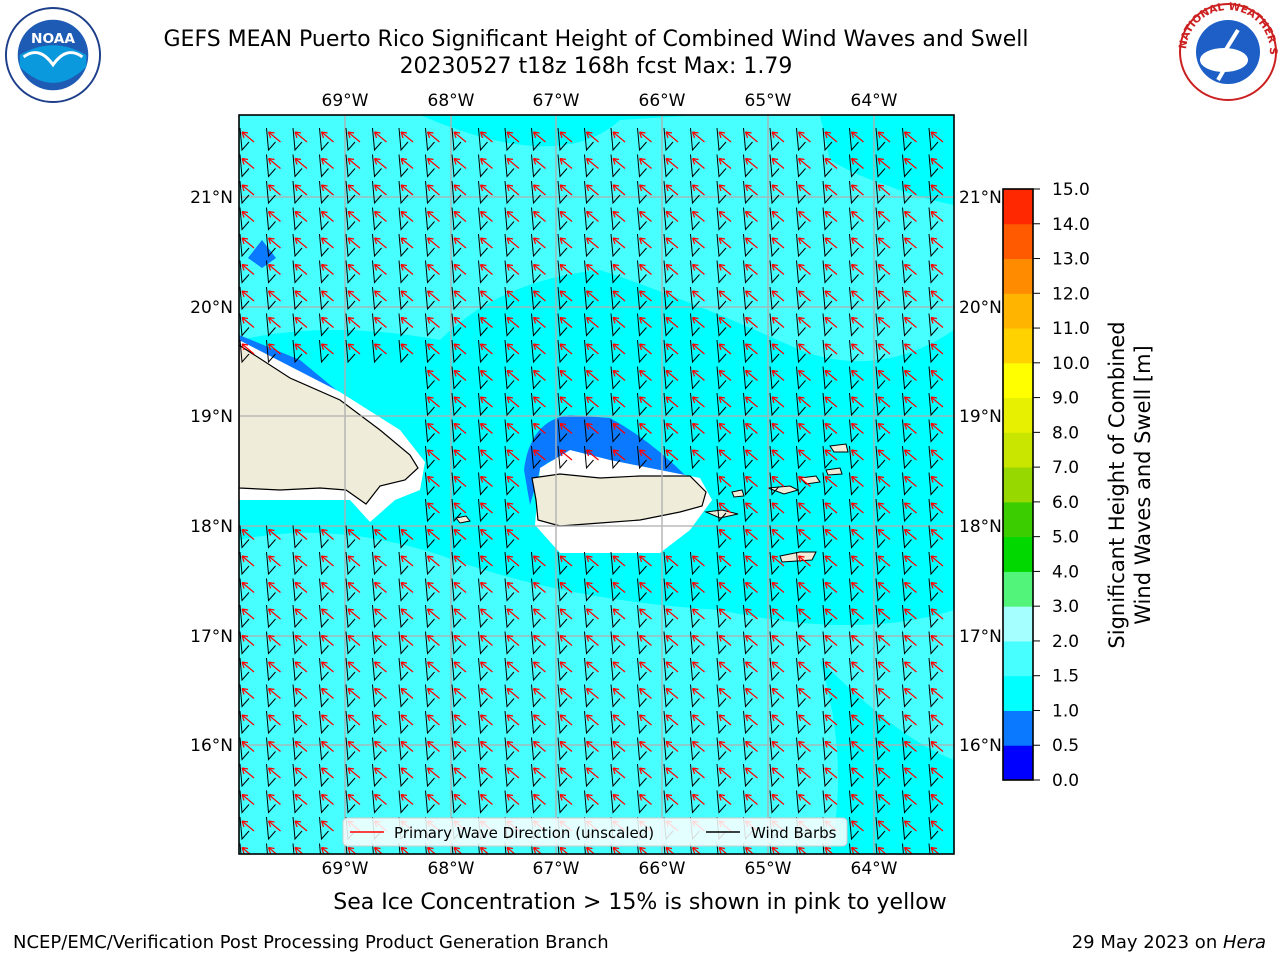  Describe the element at coordinates (610, 869) in the screenshot. I see `longitude-labels-bottom: 69°W 68°W 67°W 66°W 65°W 64°W` at that location.